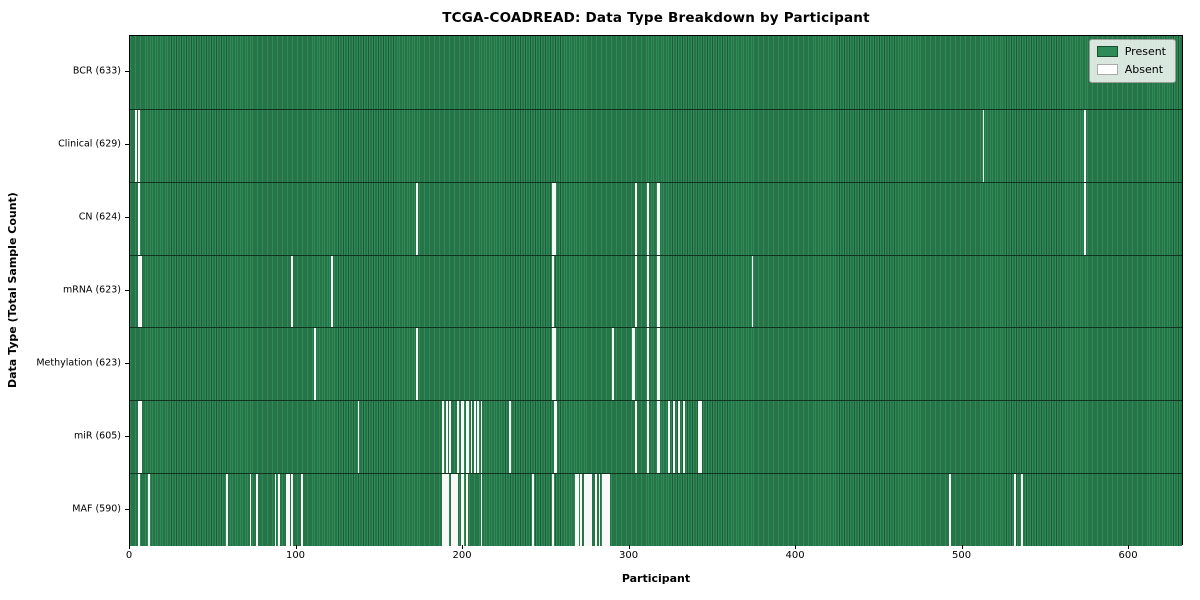 This screenshot has width=1200, height=600. I want to click on y-tick-label-mrna: mRNA (623), so click(91, 290).